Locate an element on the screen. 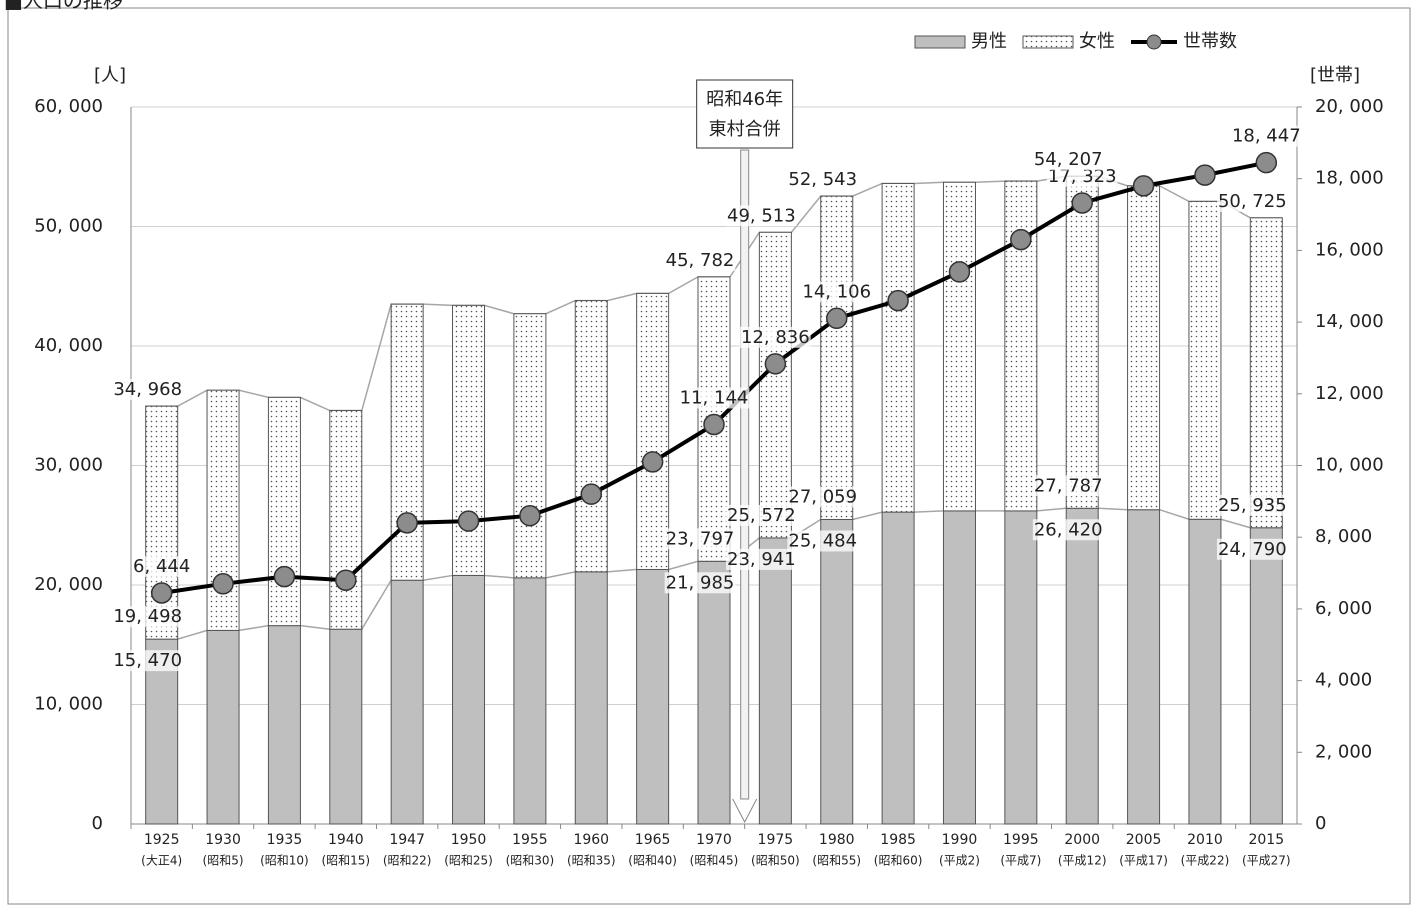 The width and height of the screenshot is (1413, 910). x-tick-label: 1940 is located at coordinates (346, 840).